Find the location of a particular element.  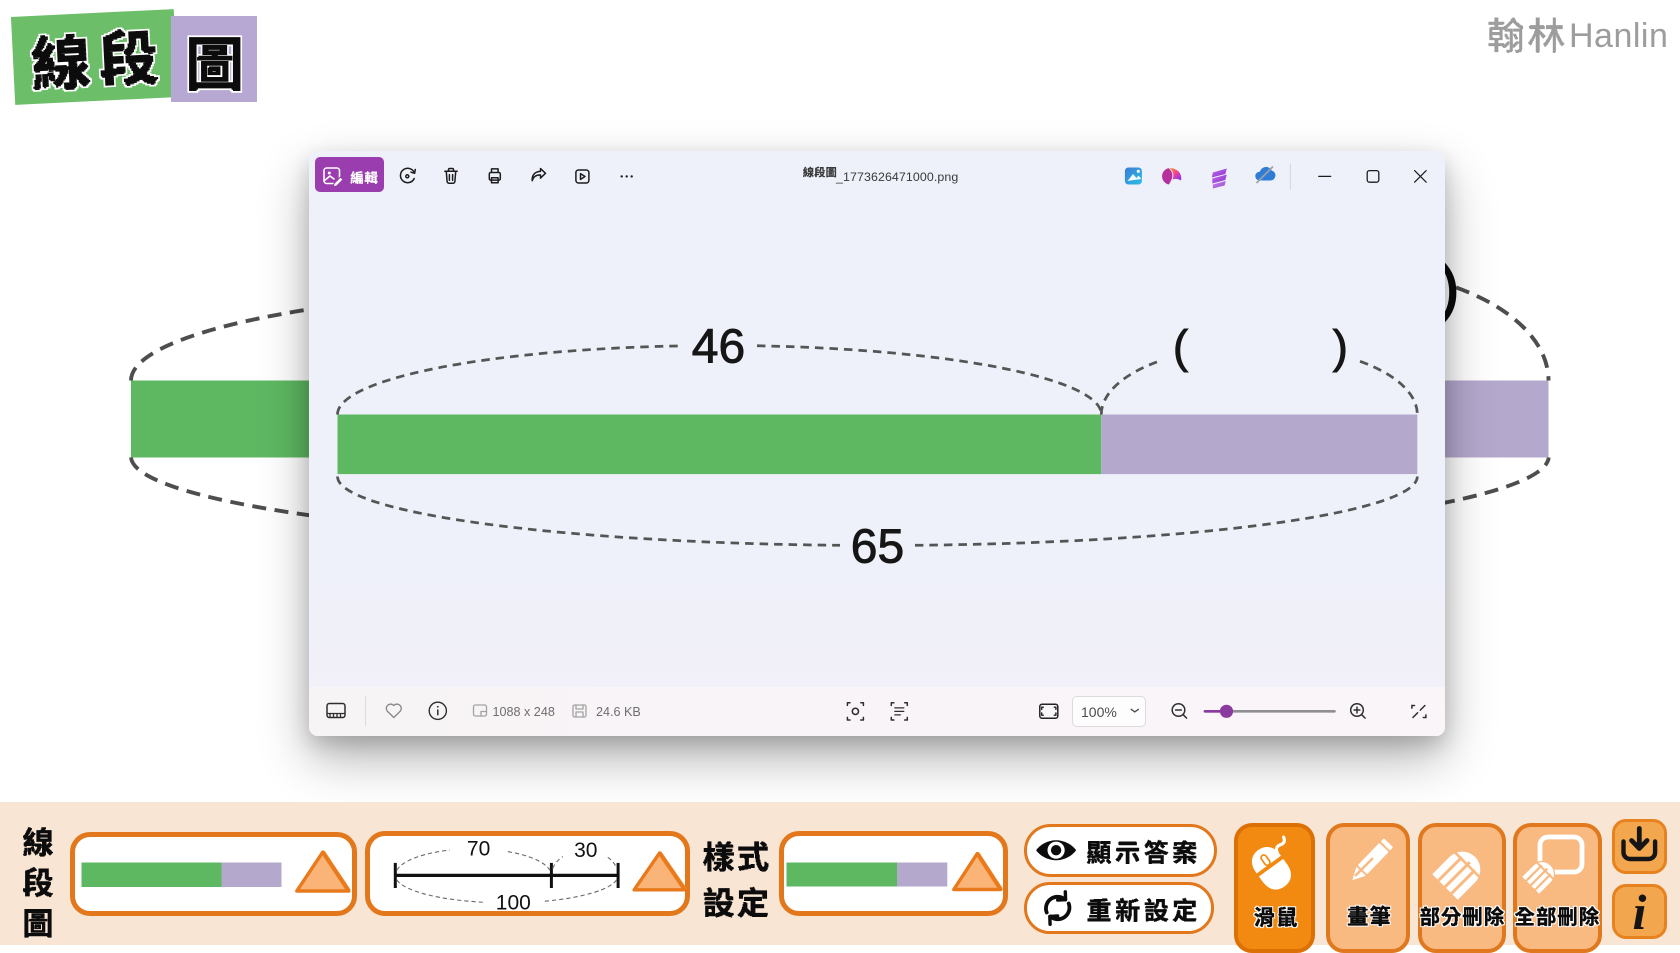

svg-text: 100 is located at coordinates (513, 903).